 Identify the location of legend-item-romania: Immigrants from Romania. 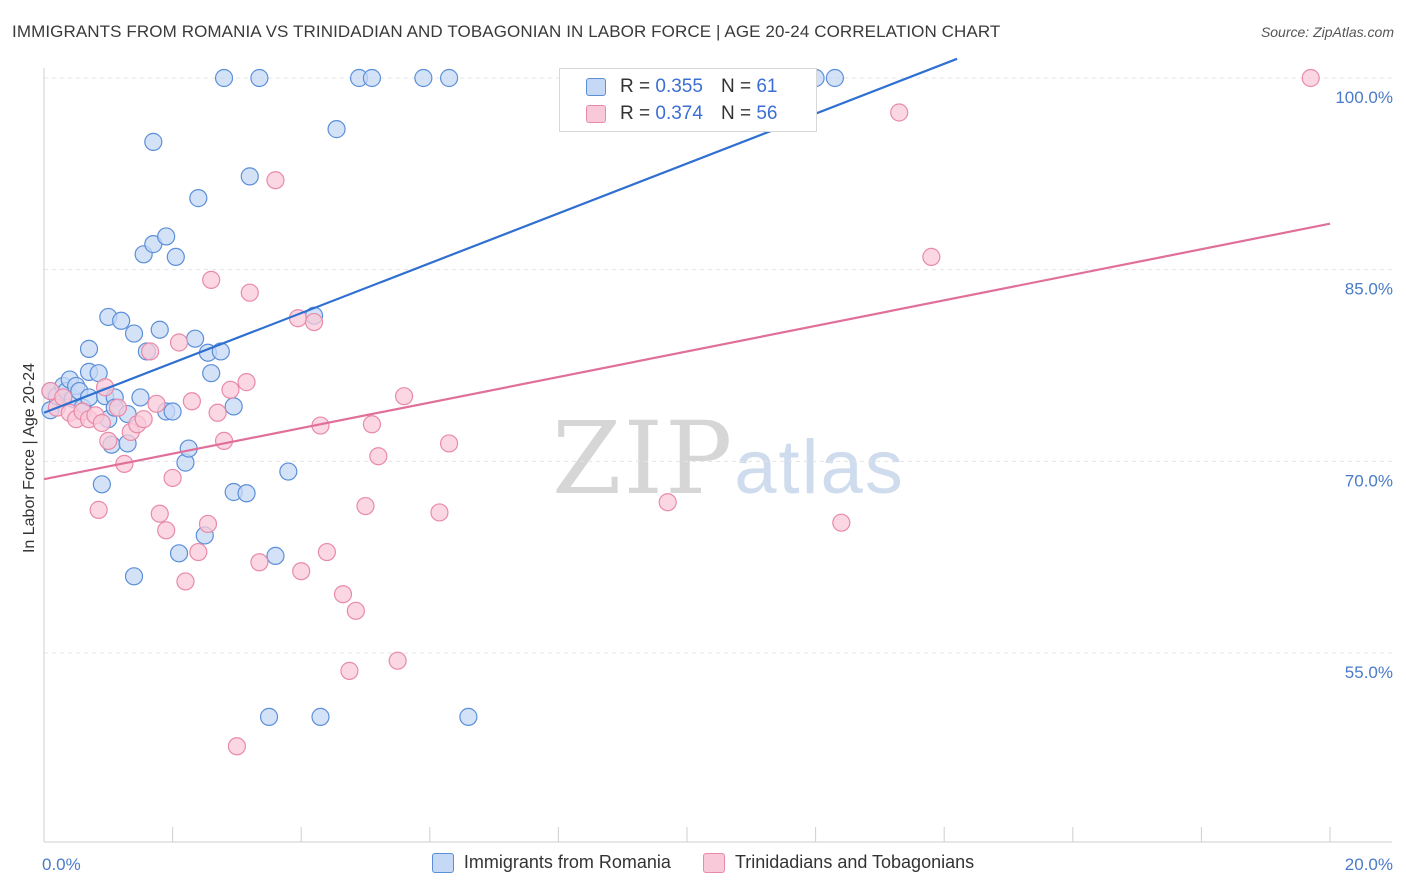
(551, 862).